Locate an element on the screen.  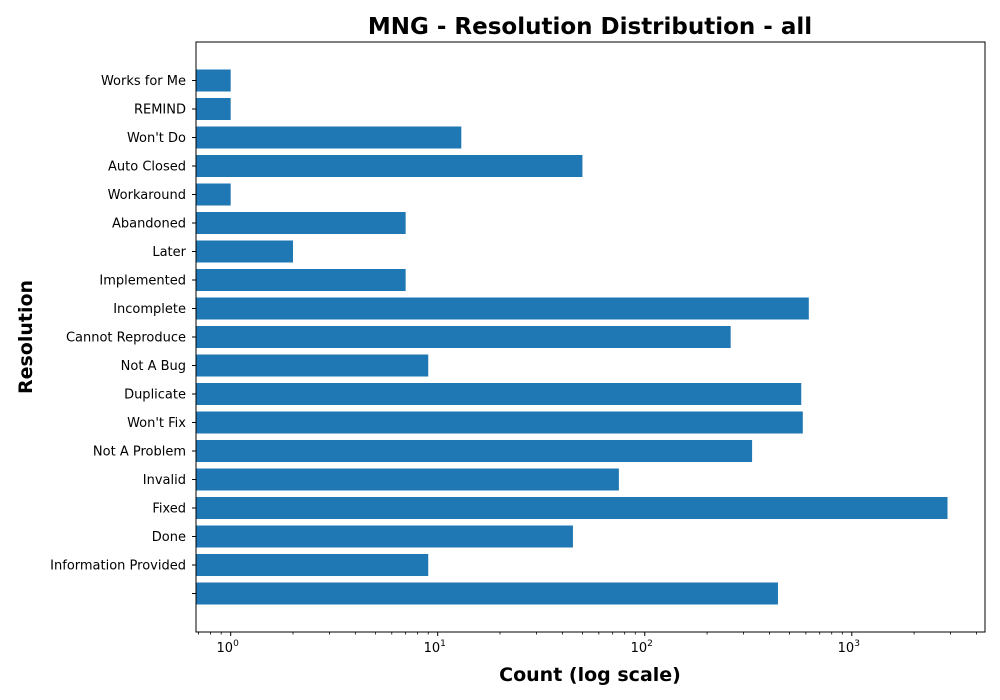
y-tick-label: Cannot Reproduce is located at coordinates (126, 338).